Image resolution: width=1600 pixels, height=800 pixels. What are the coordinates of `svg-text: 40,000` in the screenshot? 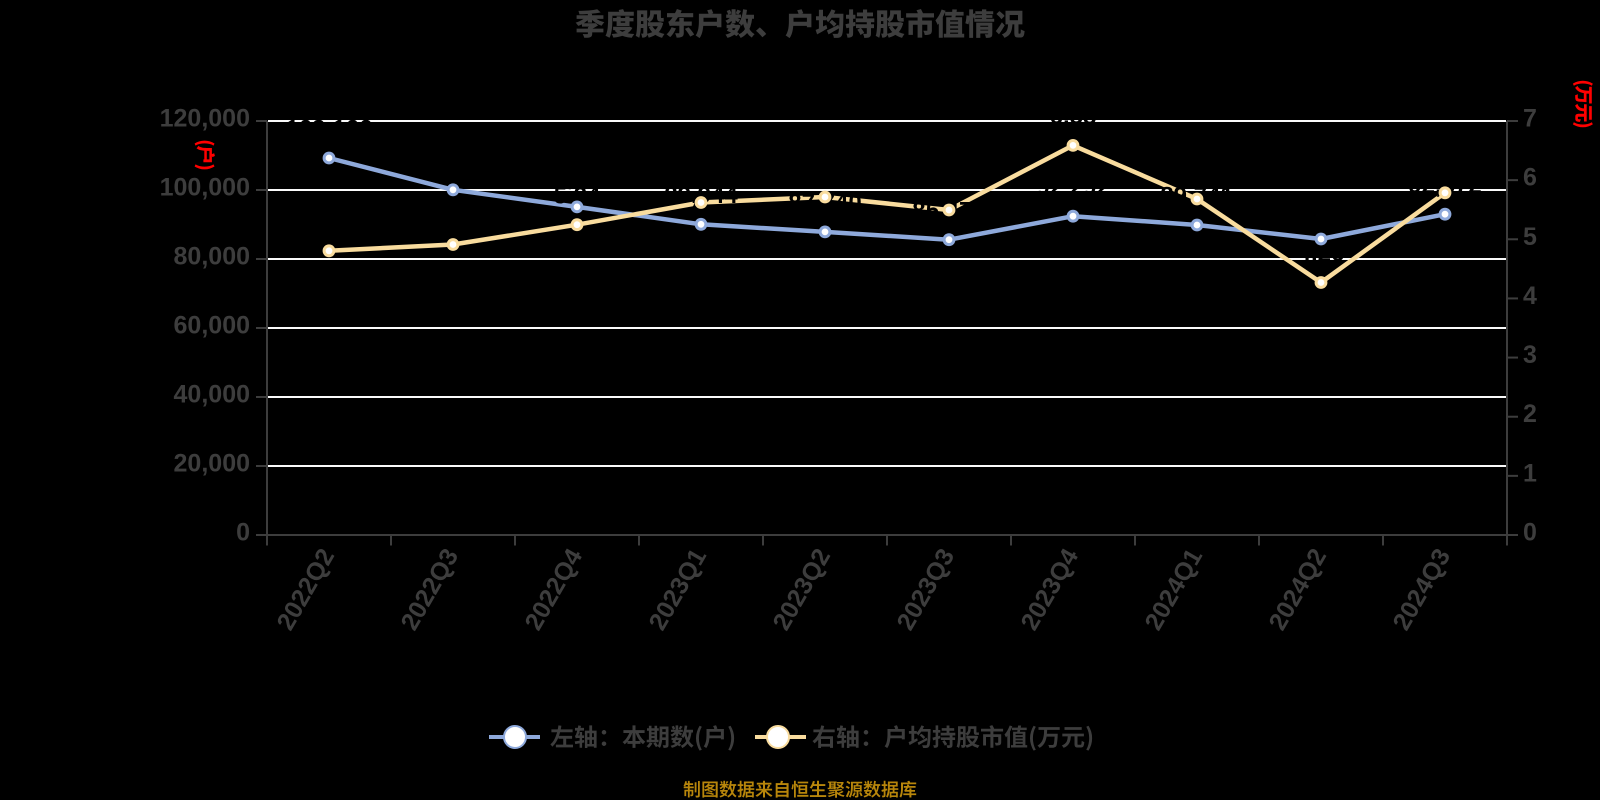 It's located at (212, 395).